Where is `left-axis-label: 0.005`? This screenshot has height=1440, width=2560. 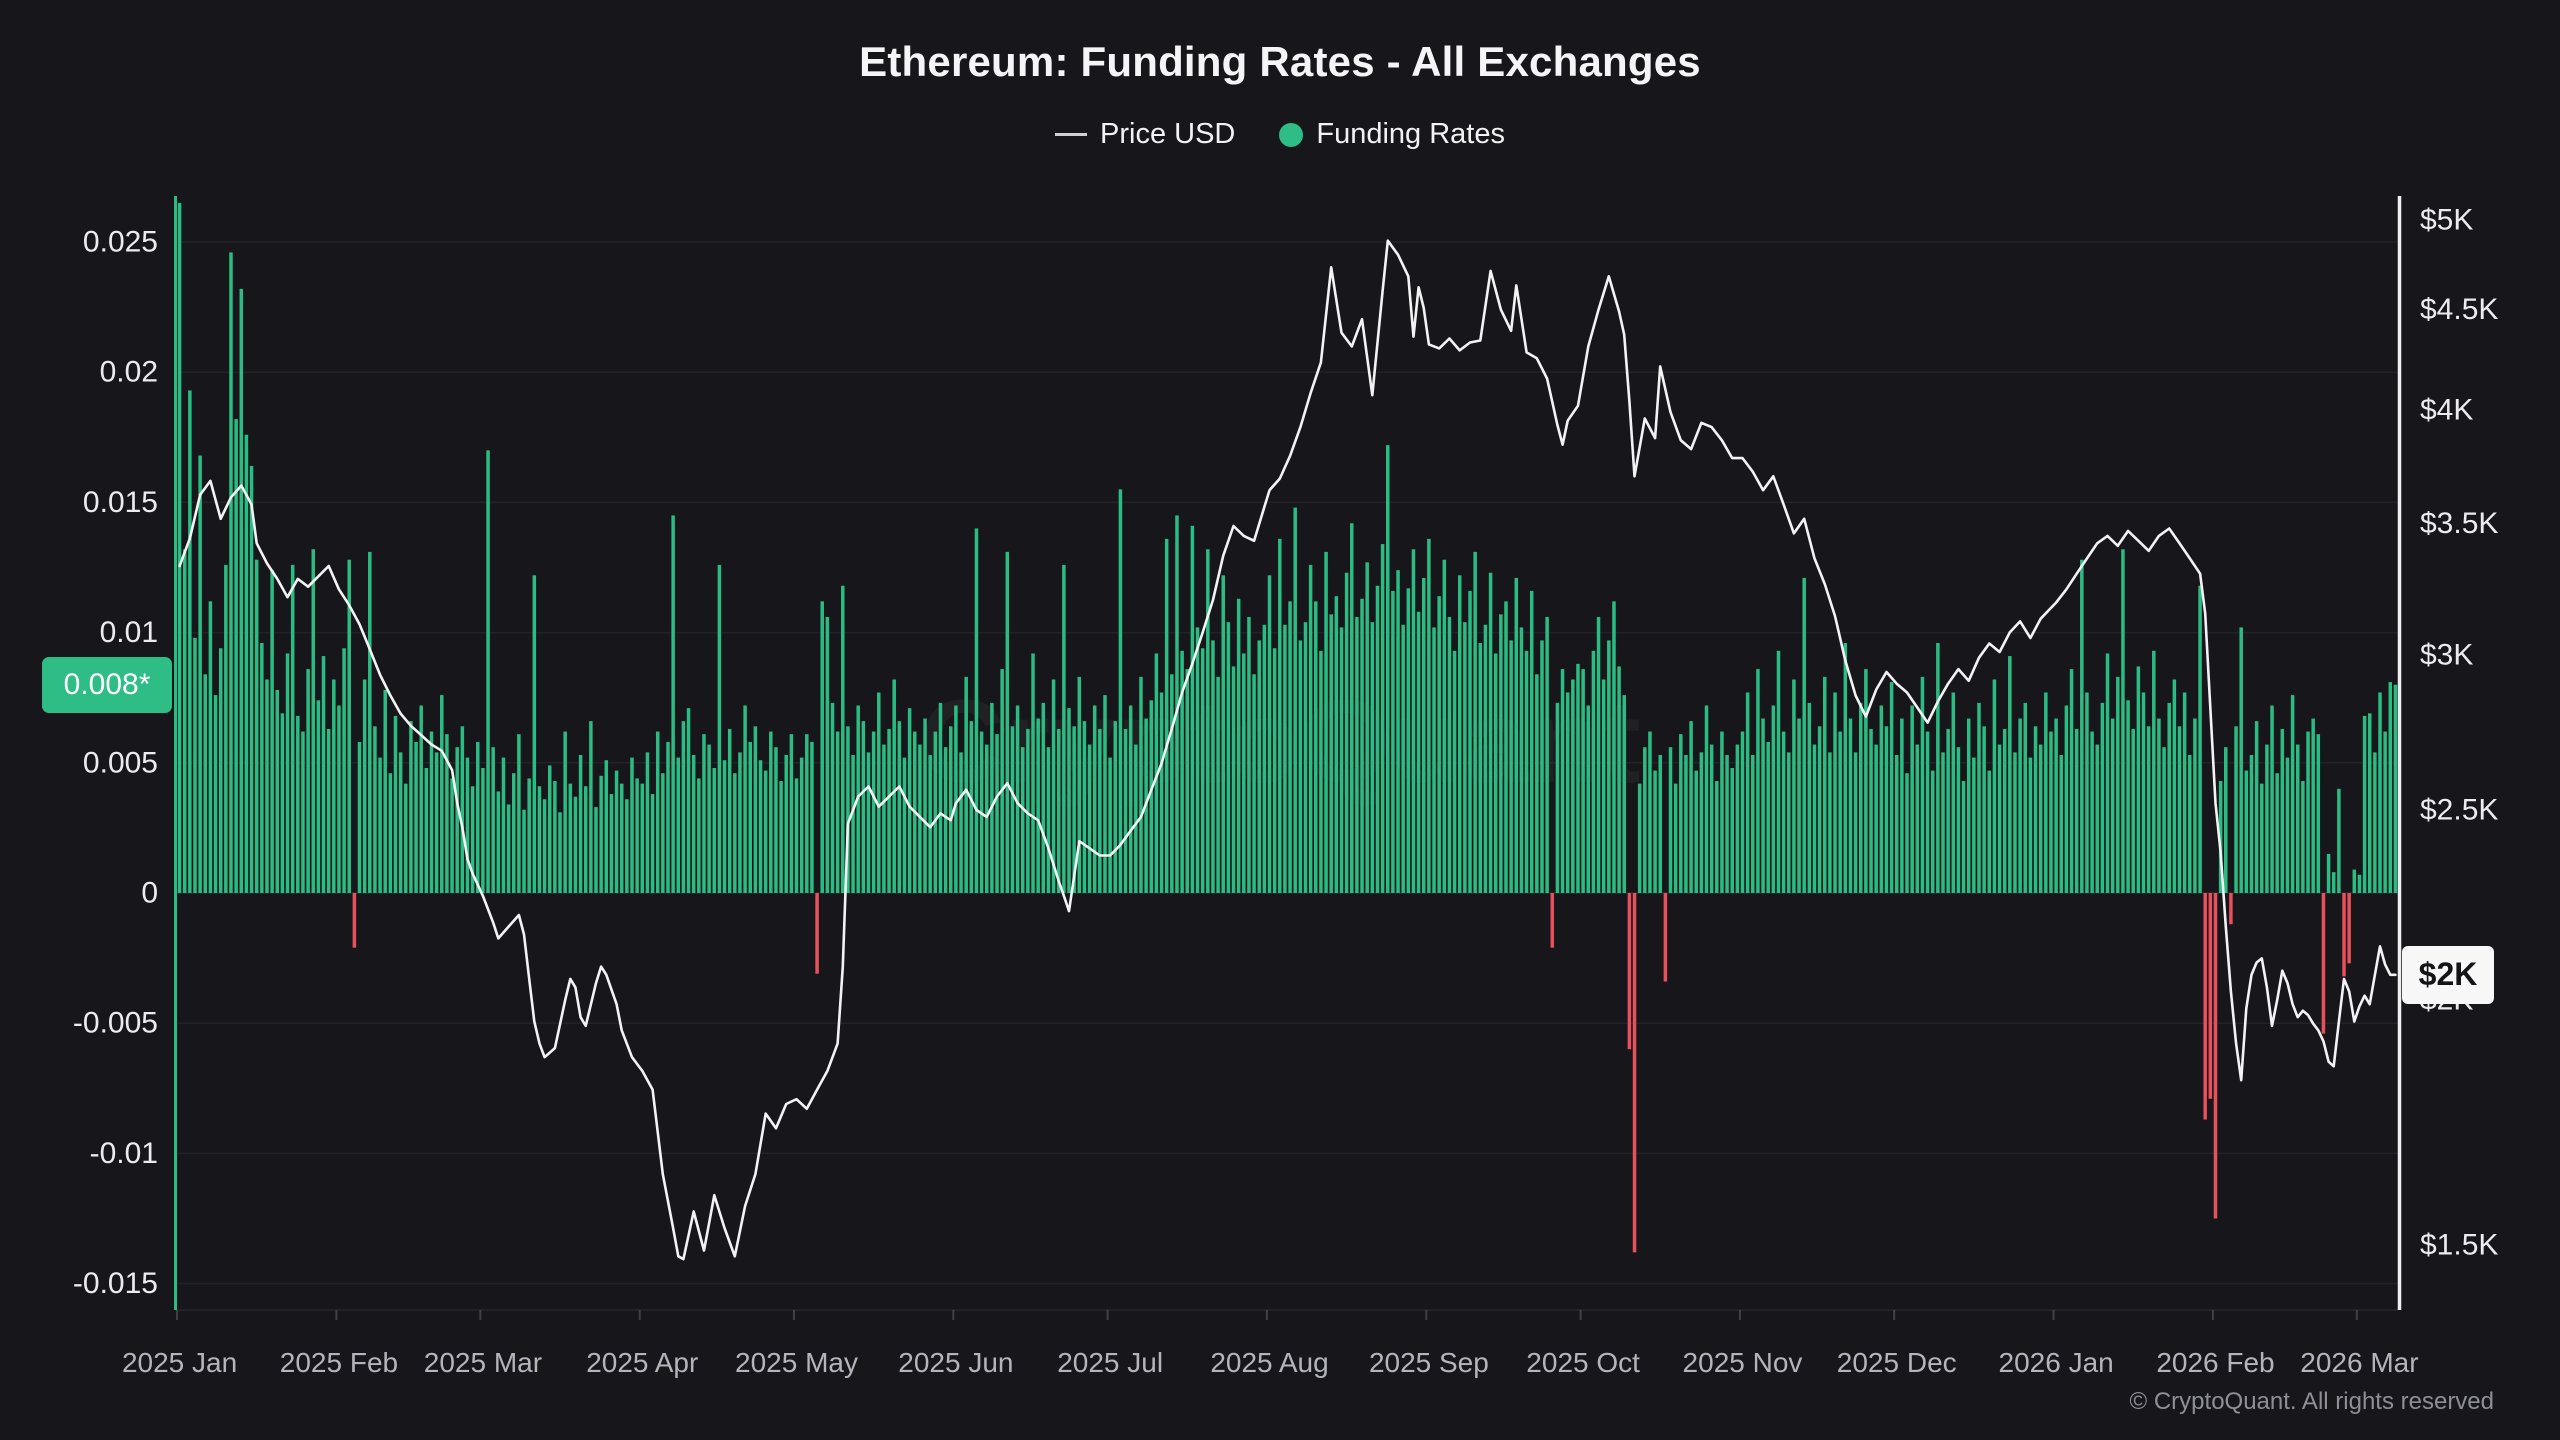
left-axis-label: 0.005 is located at coordinates (120, 762).